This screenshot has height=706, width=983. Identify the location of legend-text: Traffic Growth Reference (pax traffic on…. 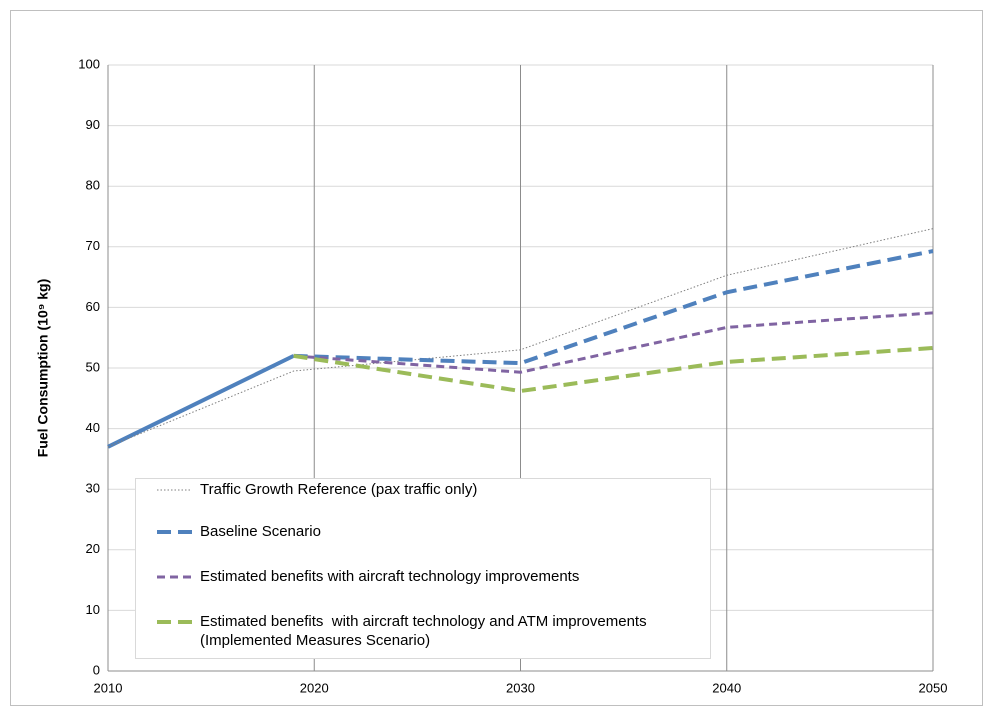
(339, 489).